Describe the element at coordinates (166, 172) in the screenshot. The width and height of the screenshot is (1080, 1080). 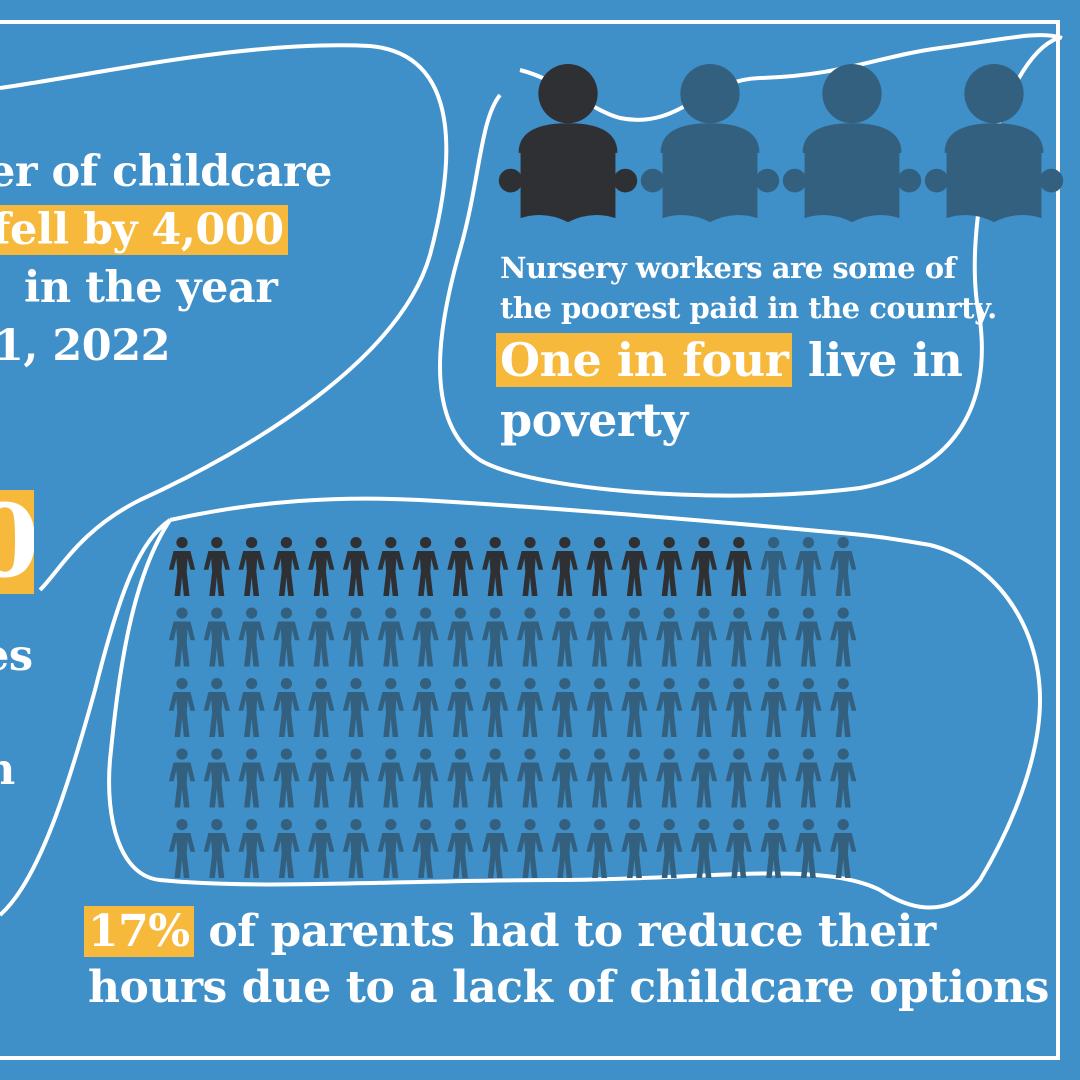
I see `left-line-1: er of childcare` at that location.